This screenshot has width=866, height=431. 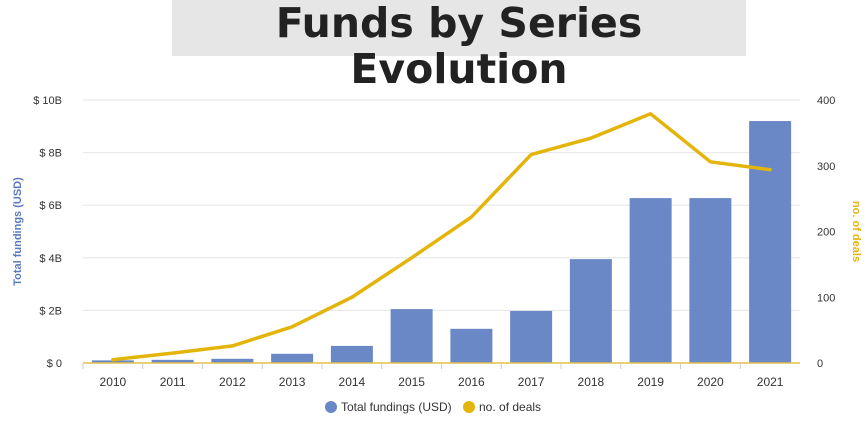 I want to click on bar-2018, so click(x=590, y=311).